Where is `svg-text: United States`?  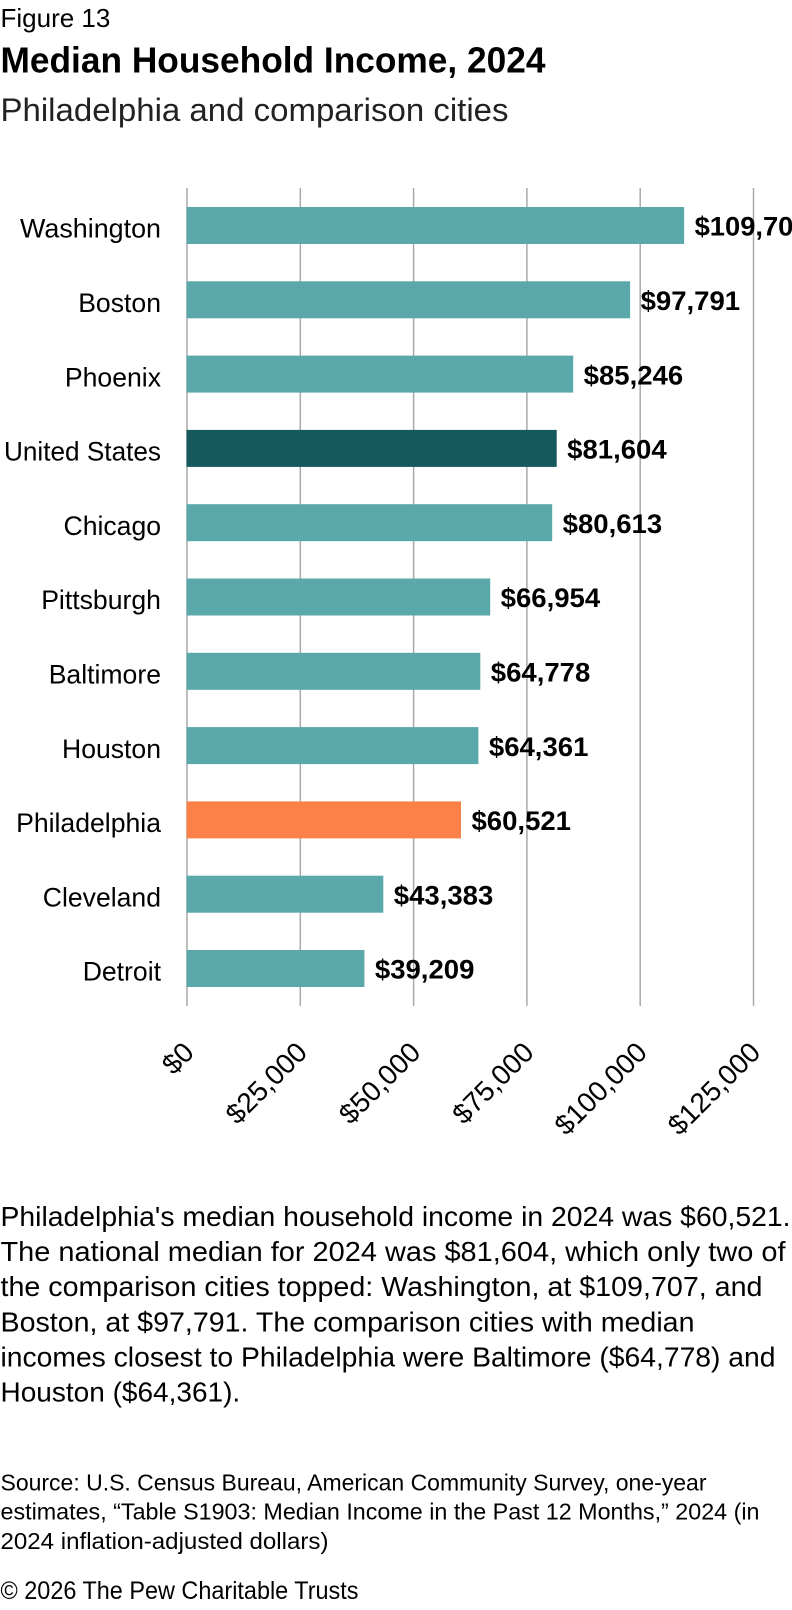 svg-text: United States is located at coordinates (82, 452).